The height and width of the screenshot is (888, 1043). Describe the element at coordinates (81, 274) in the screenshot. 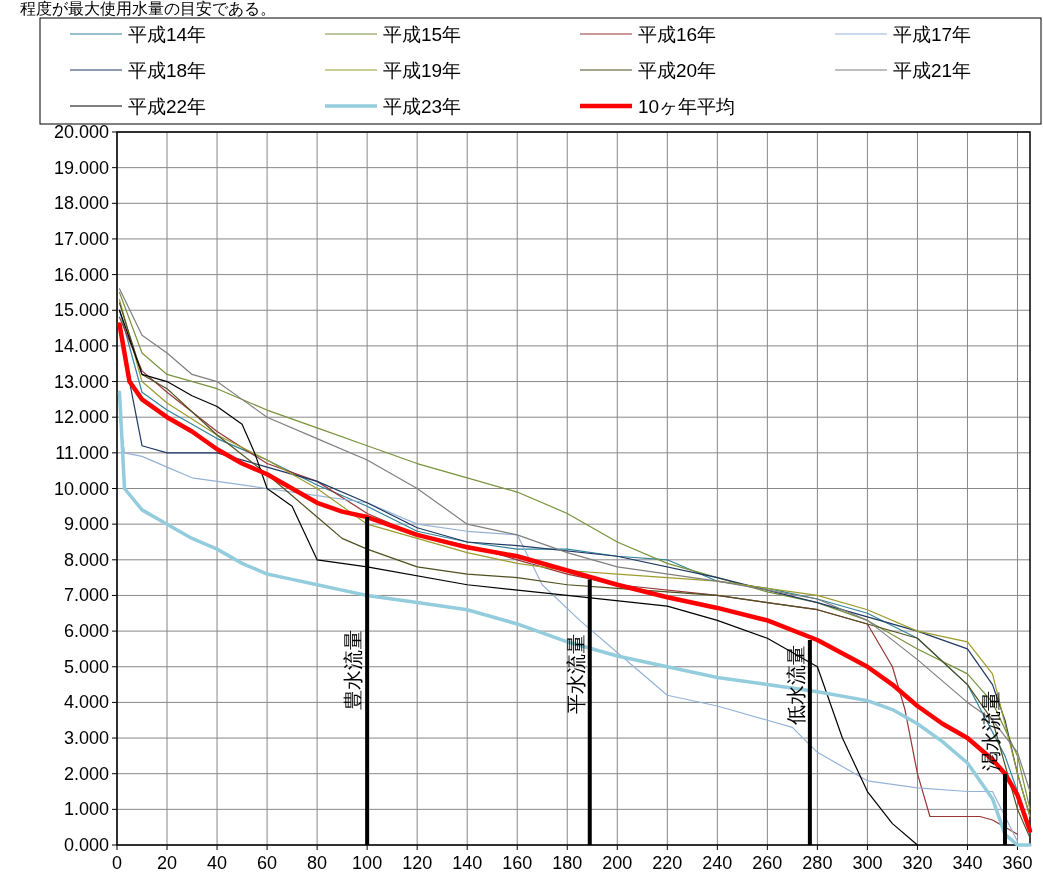

I see `y-tick-label: 16.000` at that location.